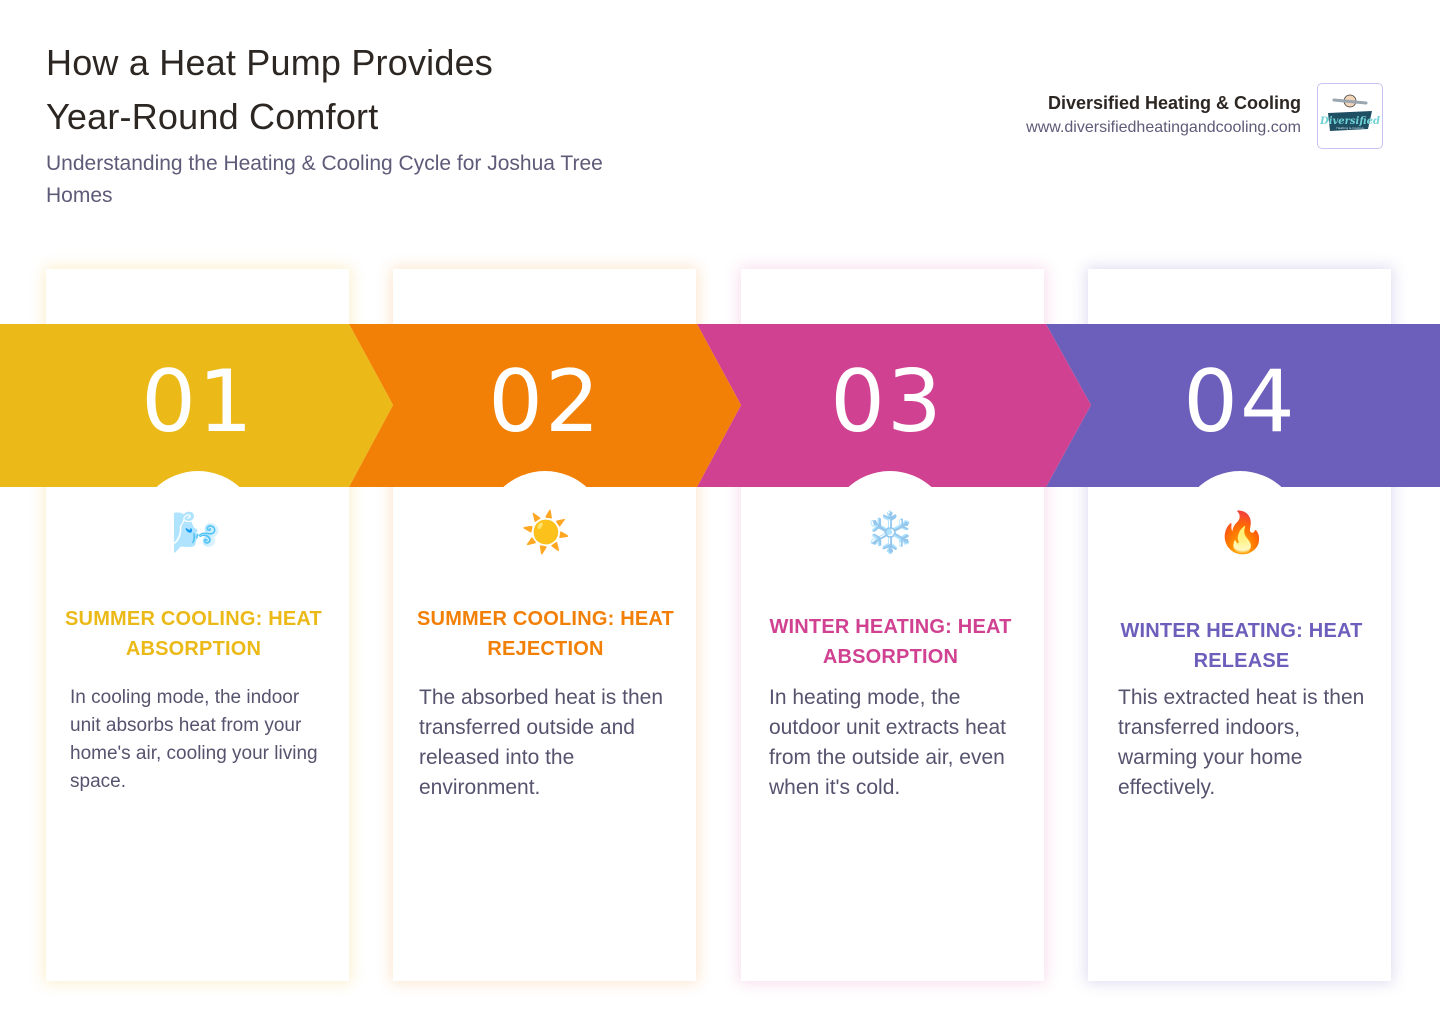 The image size is (1440, 1024). What do you see at coordinates (545, 634) in the screenshot?
I see `step-heading-2: SUMMER COOLING: HEAT REJECTION` at bounding box center [545, 634].